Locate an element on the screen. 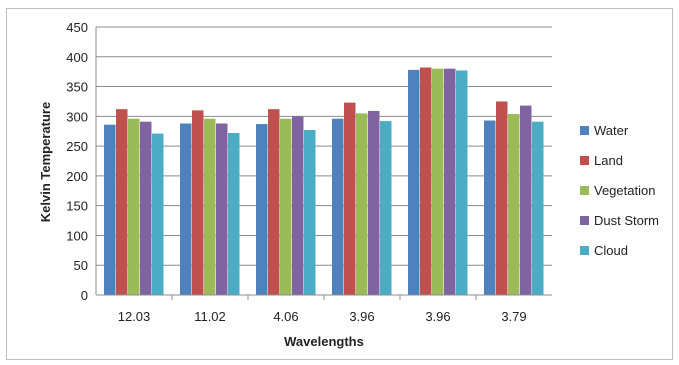 The width and height of the screenshot is (679, 365). x-tick-labels: 12.03 11.02 4.06 3.96 3.96 3.79 is located at coordinates (322, 316).